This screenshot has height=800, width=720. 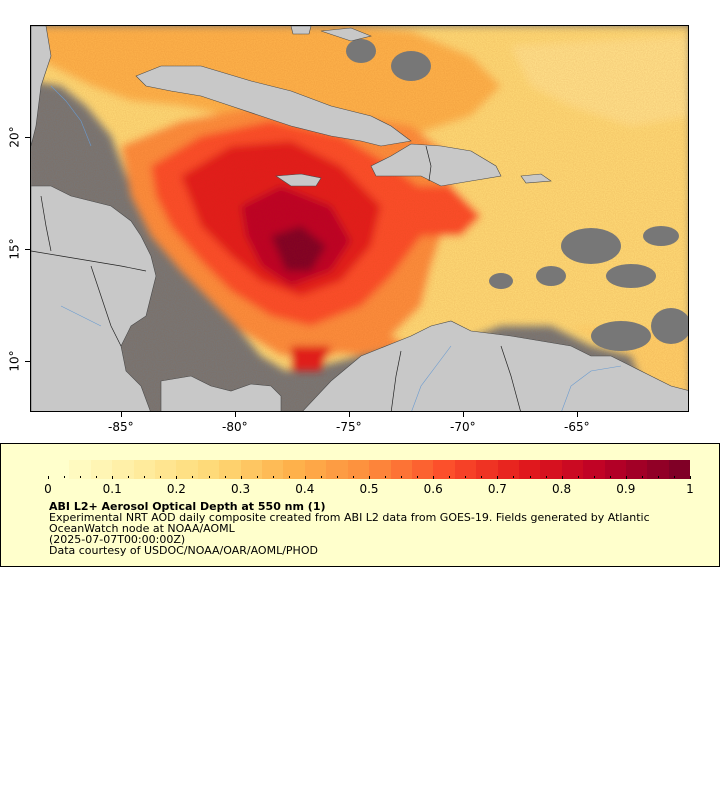 I want to click on lon-tick-label: -85°, so click(x=121, y=427).